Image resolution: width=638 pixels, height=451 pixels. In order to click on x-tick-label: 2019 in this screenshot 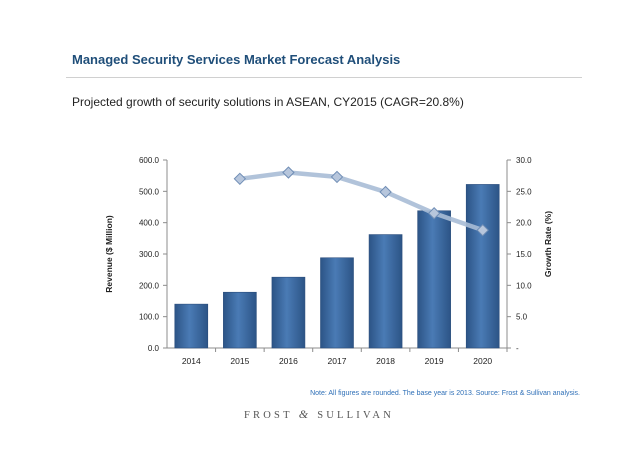, I will do `click(434, 361)`.